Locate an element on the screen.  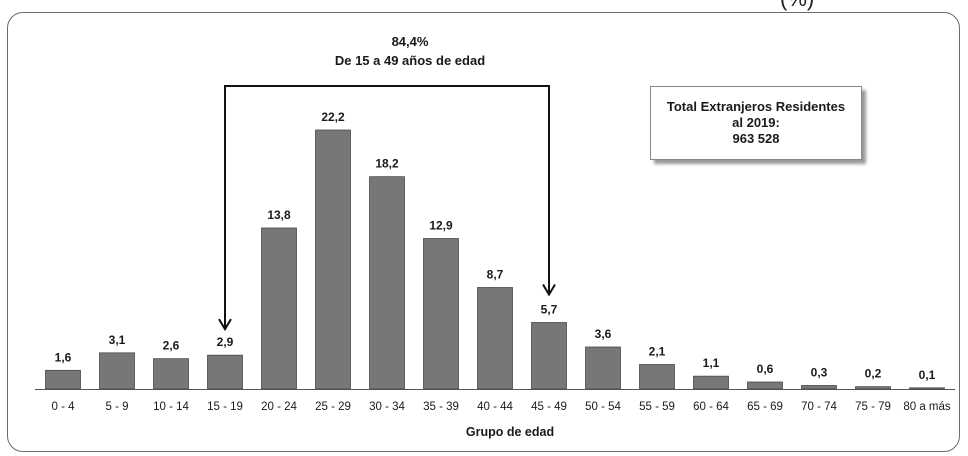
x-tick-label: 40 - 44 is located at coordinates (495, 407).